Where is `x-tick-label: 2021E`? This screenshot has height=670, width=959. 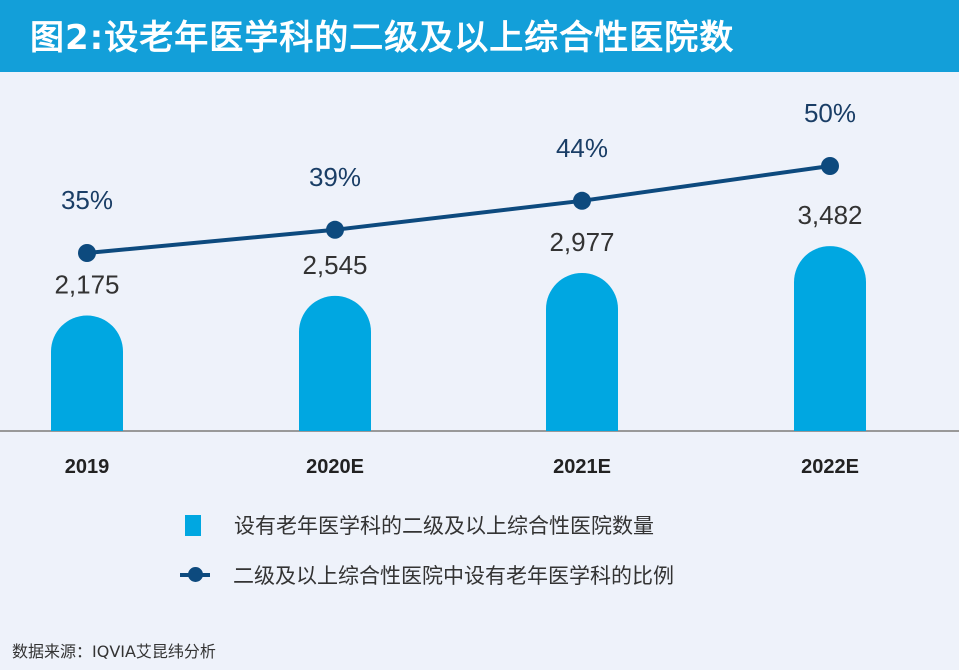
x-tick-label: 2021E is located at coordinates (582, 467).